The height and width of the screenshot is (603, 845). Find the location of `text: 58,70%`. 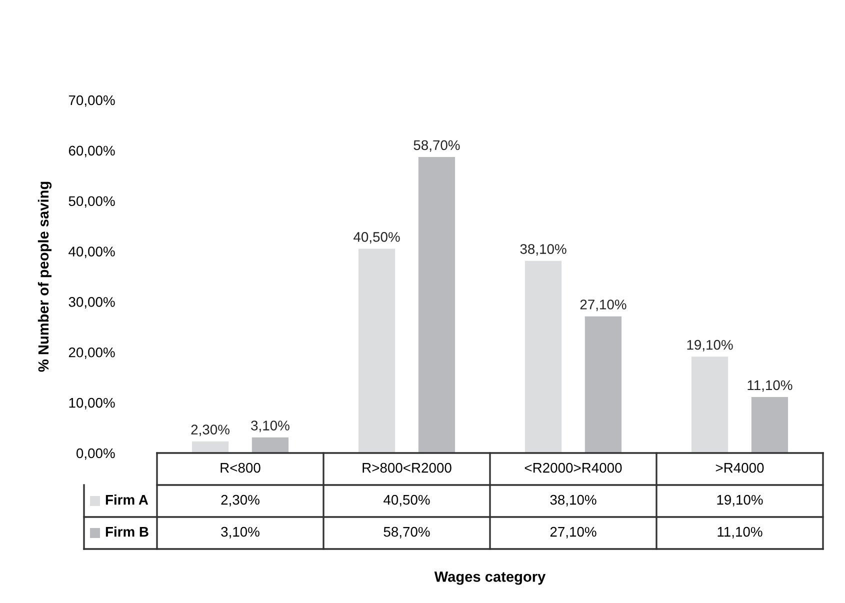

text: 58,70% is located at coordinates (437, 146).